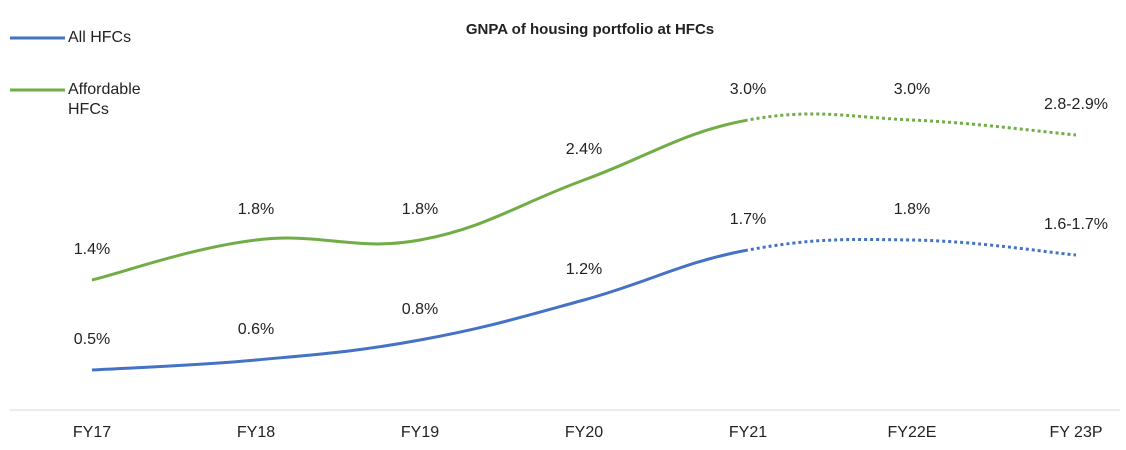 The height and width of the screenshot is (450, 1126). What do you see at coordinates (584, 432) in the screenshot?
I see `x-tick-label: FY20` at bounding box center [584, 432].